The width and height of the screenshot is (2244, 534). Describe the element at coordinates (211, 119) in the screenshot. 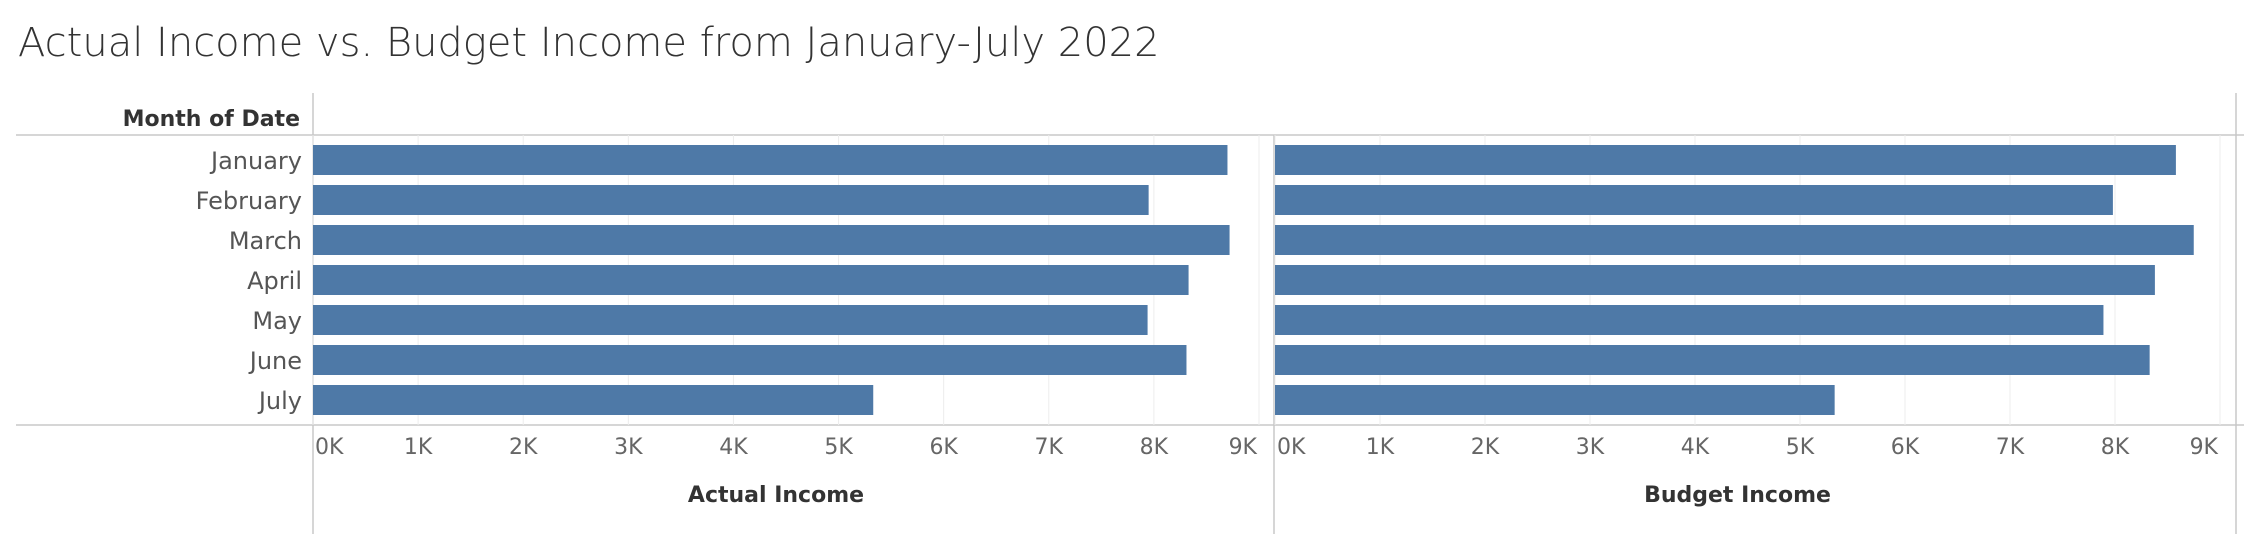

I see `row-header-label: Month of Date` at that location.